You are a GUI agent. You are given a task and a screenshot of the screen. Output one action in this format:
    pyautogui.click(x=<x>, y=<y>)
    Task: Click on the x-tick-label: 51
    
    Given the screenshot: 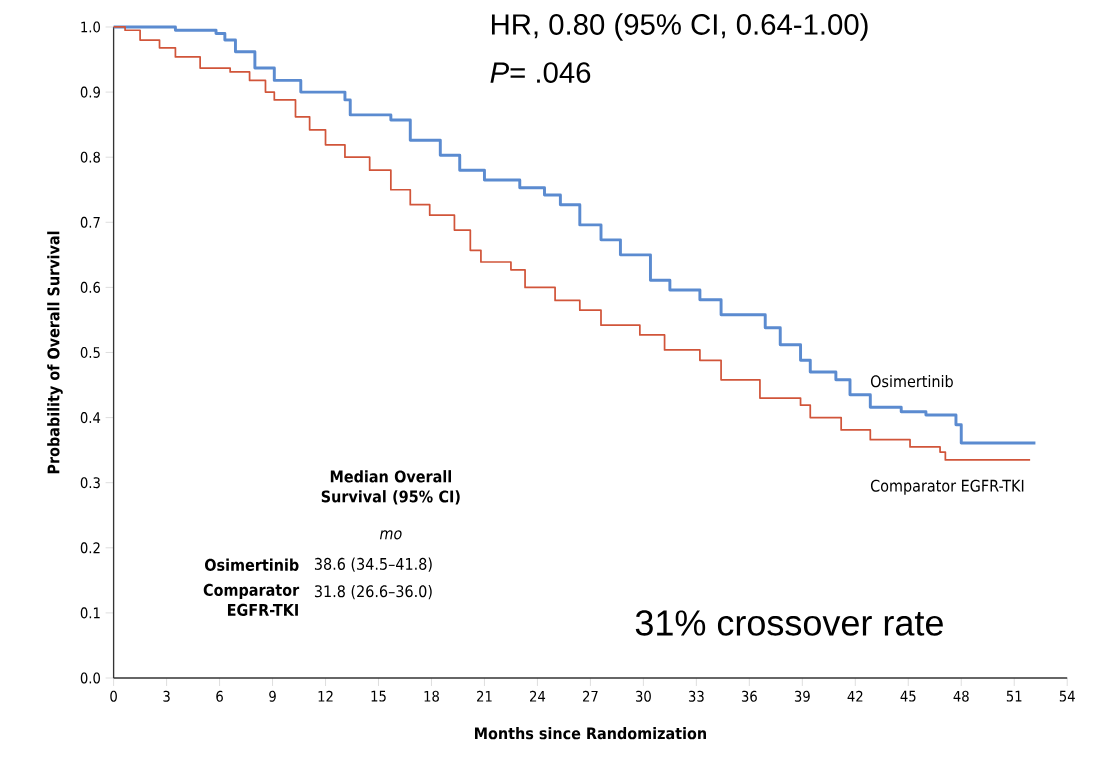 What is the action you would take?
    pyautogui.click(x=1014, y=696)
    